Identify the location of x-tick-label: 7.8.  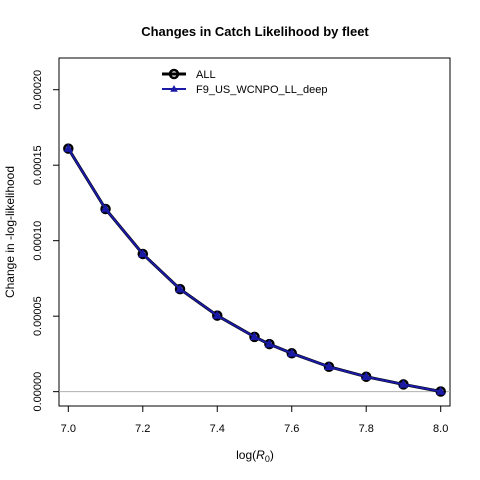
(366, 429).